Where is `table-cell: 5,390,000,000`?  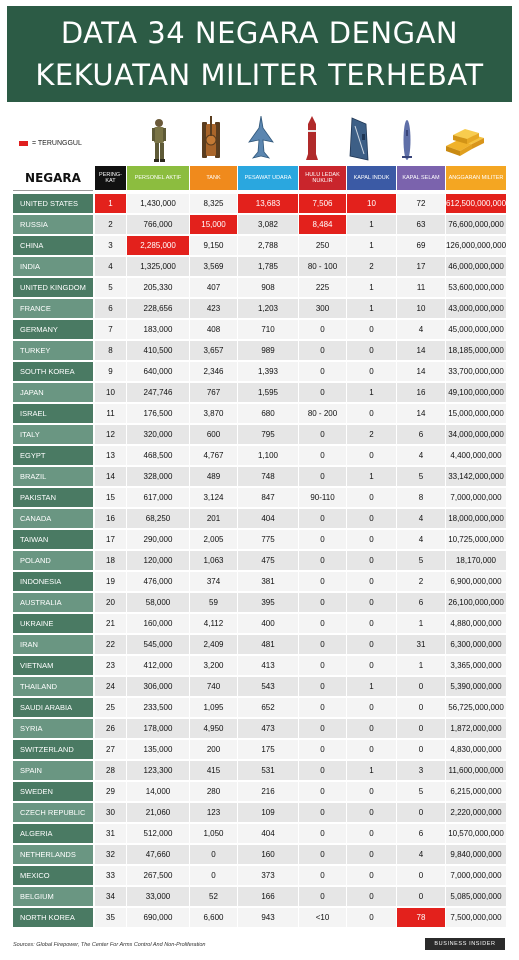
table-cell: 5,390,000,000 is located at coordinates (476, 686).